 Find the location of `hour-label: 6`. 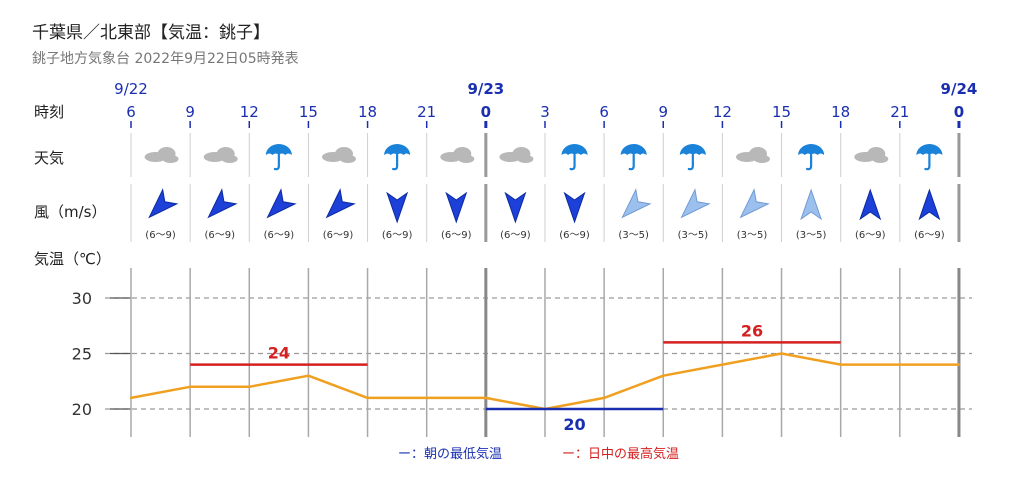

hour-label: 6 is located at coordinates (604, 112).